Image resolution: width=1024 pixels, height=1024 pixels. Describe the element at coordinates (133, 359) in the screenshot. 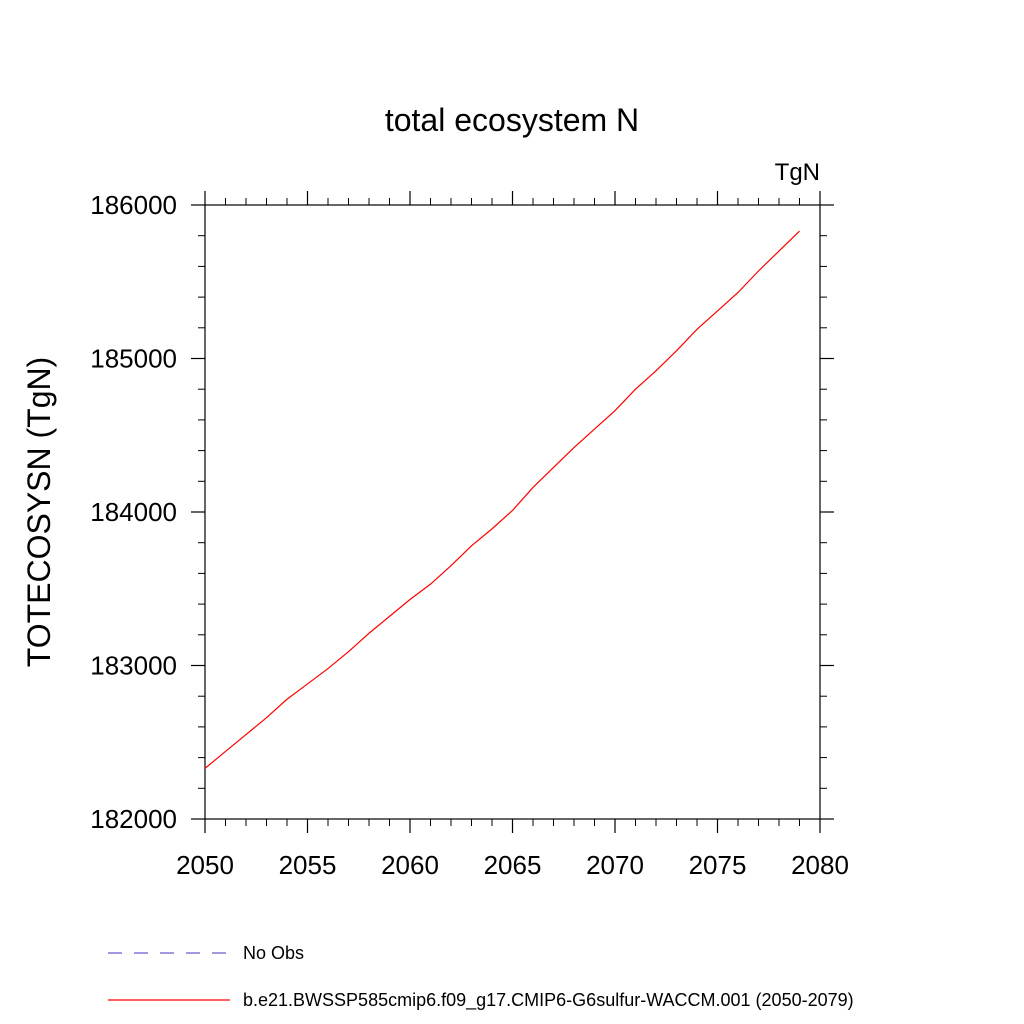

I see `y-tick-label: 185000` at that location.